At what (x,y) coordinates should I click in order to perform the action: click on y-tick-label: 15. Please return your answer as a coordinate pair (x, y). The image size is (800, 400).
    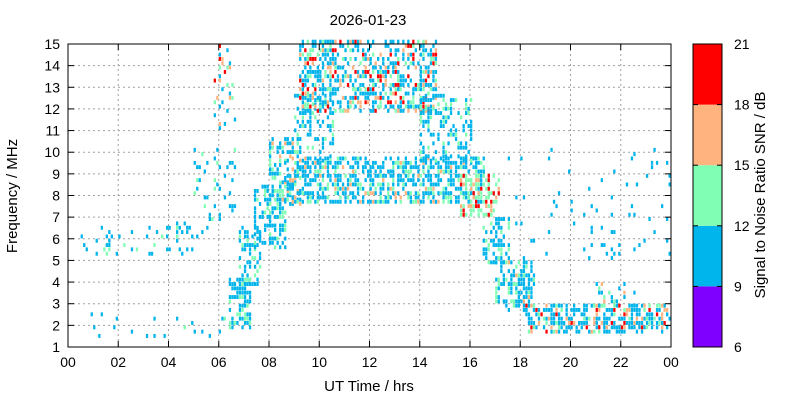
    Looking at the image, I should click on (52, 44).